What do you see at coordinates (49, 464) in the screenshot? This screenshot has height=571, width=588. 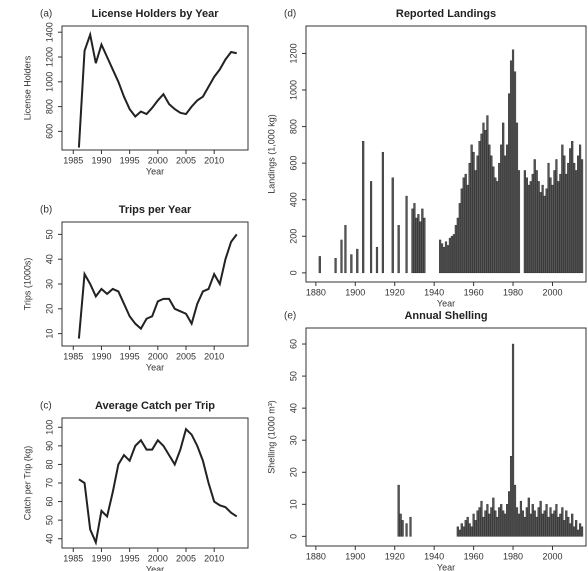 I see `y-tick-label: 80` at bounding box center [49, 464].